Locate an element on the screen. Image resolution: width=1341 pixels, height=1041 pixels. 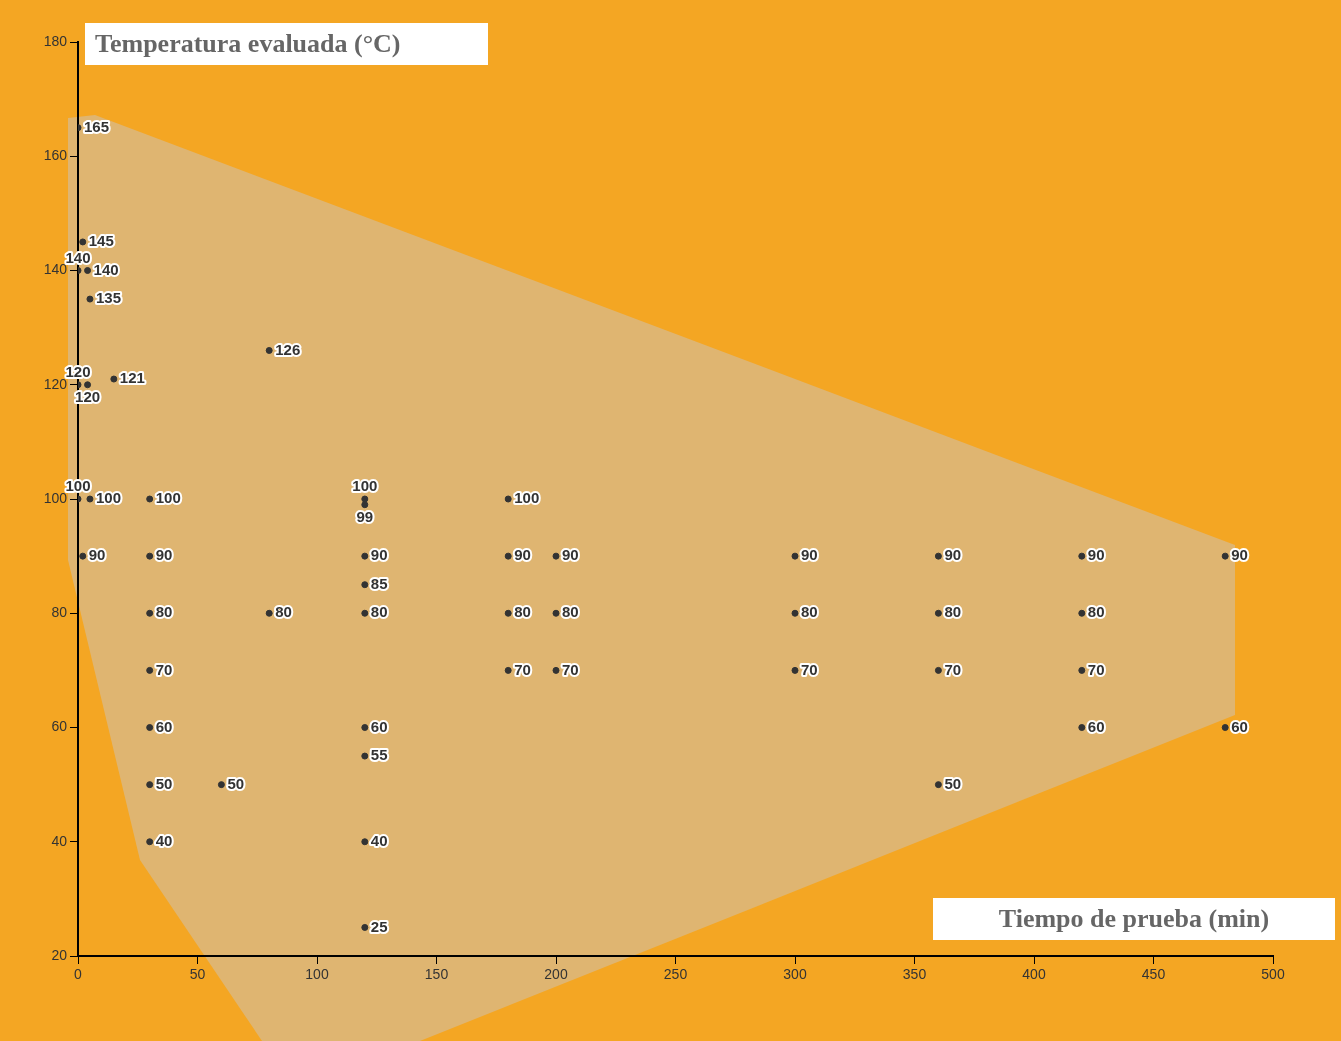
y-axis-title: Temperatura evaluada (°C) is located at coordinates (248, 43).